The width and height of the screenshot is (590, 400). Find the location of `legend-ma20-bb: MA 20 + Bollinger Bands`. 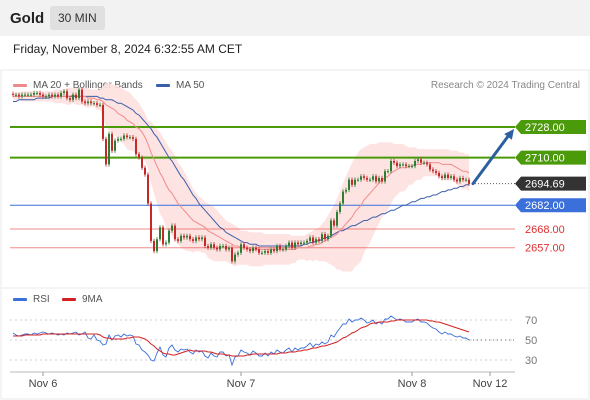

legend-ma20-bb: MA 20 + Bollinger Bands is located at coordinates (78, 85).